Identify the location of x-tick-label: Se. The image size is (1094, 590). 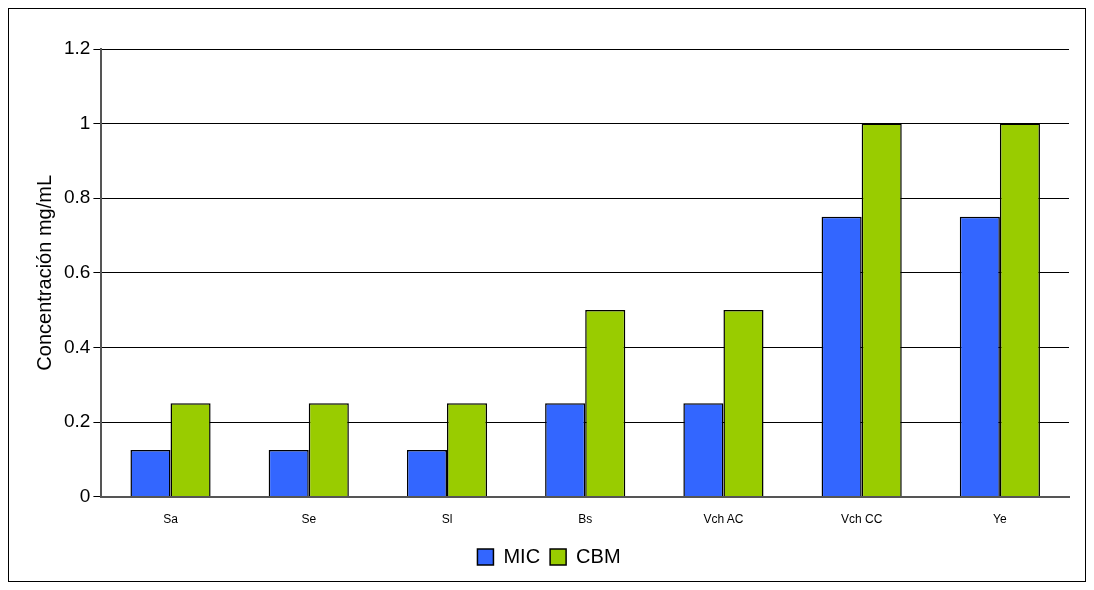
(309, 519).